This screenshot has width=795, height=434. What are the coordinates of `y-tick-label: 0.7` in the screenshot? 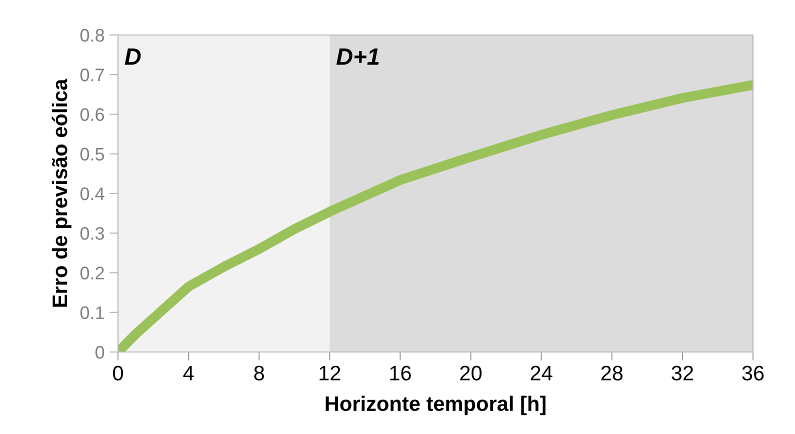 It's located at (92, 75).